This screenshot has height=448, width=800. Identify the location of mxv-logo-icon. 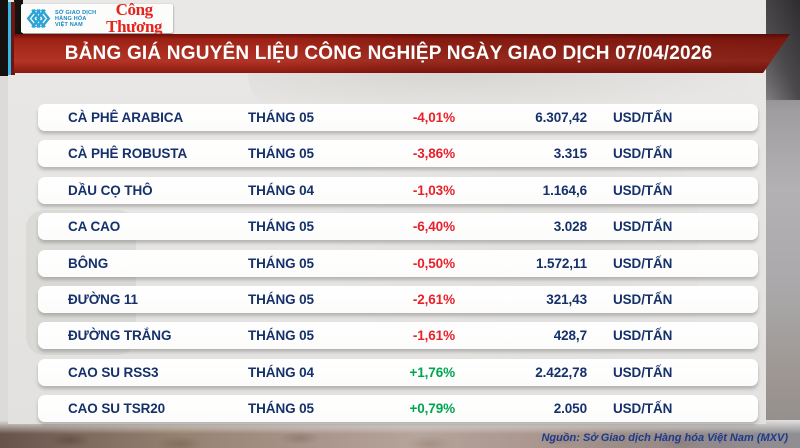
(38, 18).